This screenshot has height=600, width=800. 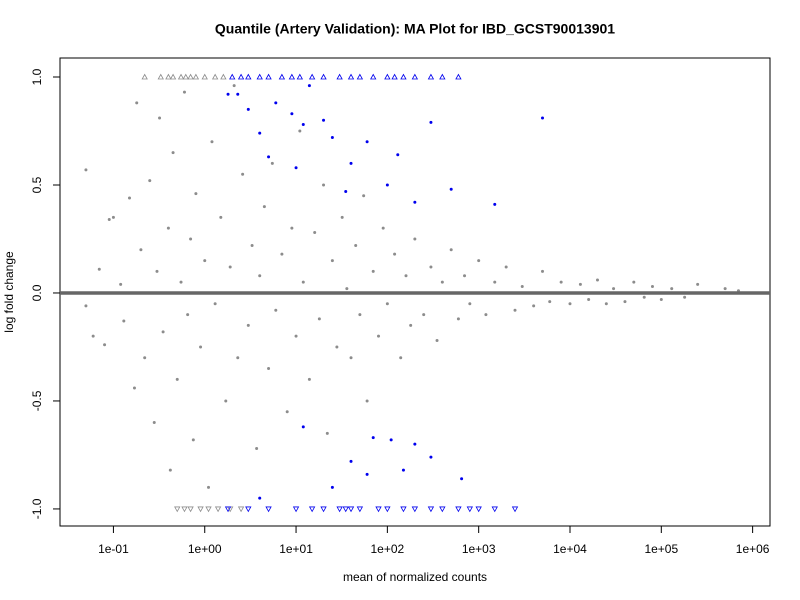 I want to click on x-tick-label: 1e-01, so click(x=113, y=549).